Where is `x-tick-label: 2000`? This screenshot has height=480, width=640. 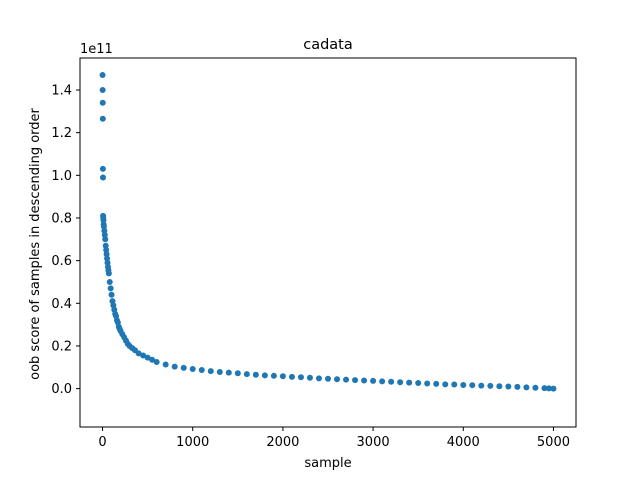
x-tick-label: 2000 is located at coordinates (282, 442).